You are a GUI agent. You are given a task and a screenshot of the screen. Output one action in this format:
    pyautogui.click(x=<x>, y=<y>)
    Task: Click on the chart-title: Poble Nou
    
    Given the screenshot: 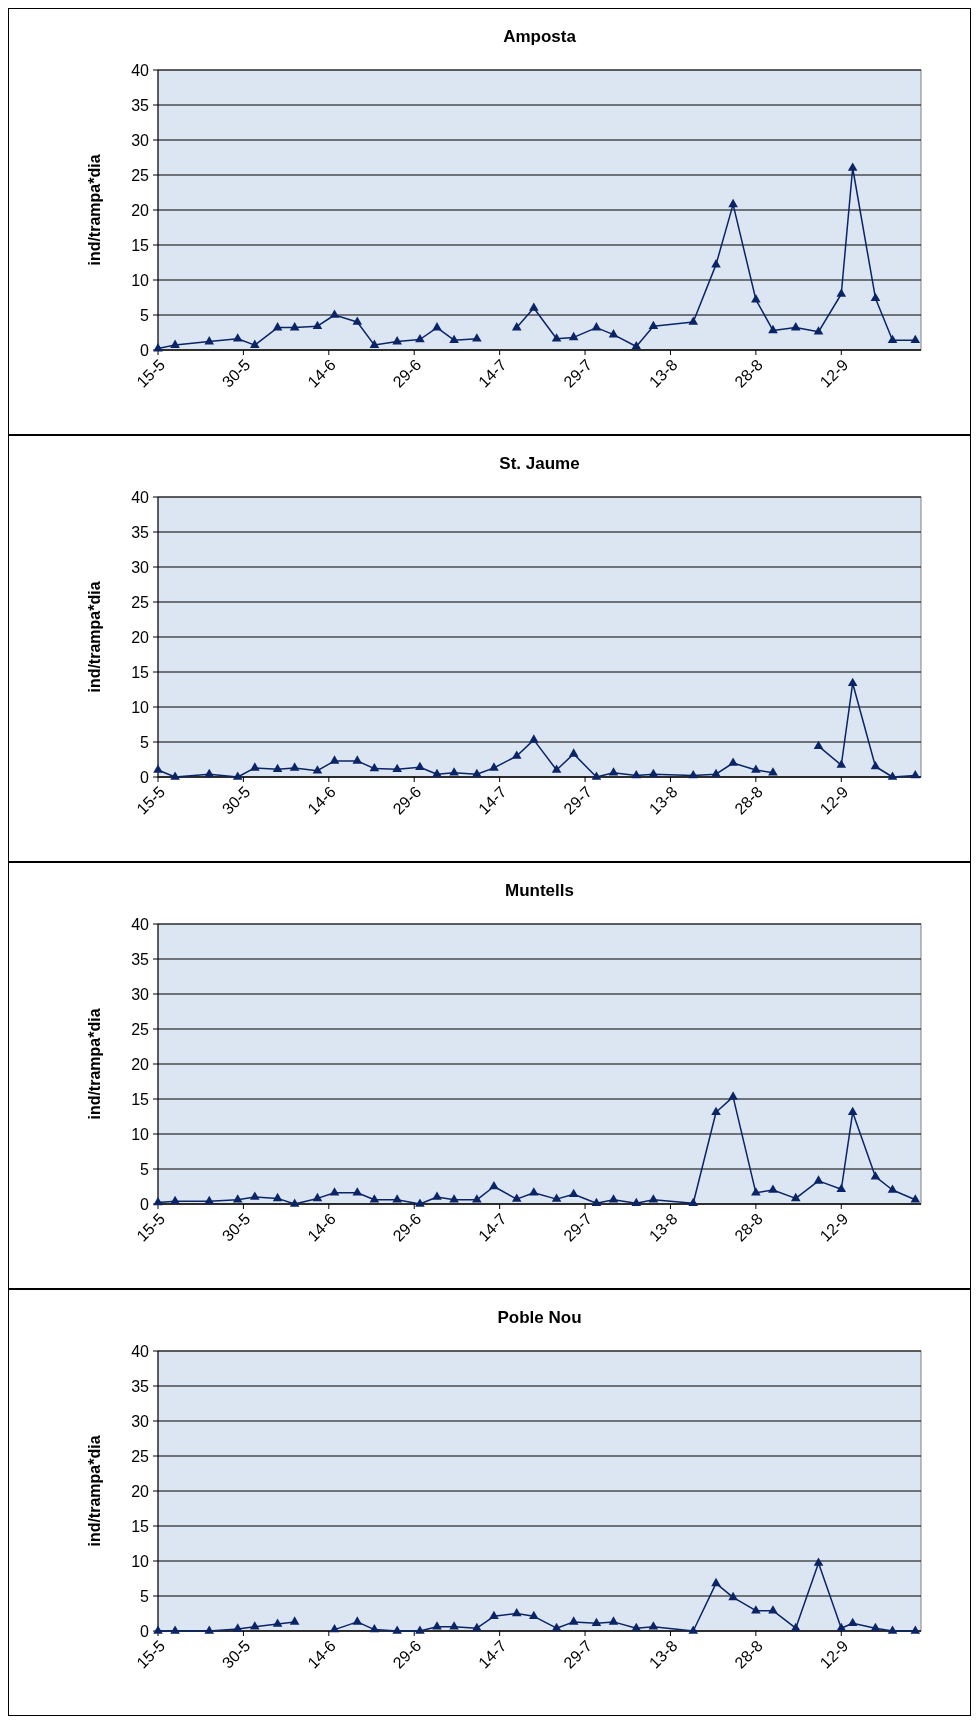 What is the action you would take?
    pyautogui.click(x=539, y=1317)
    